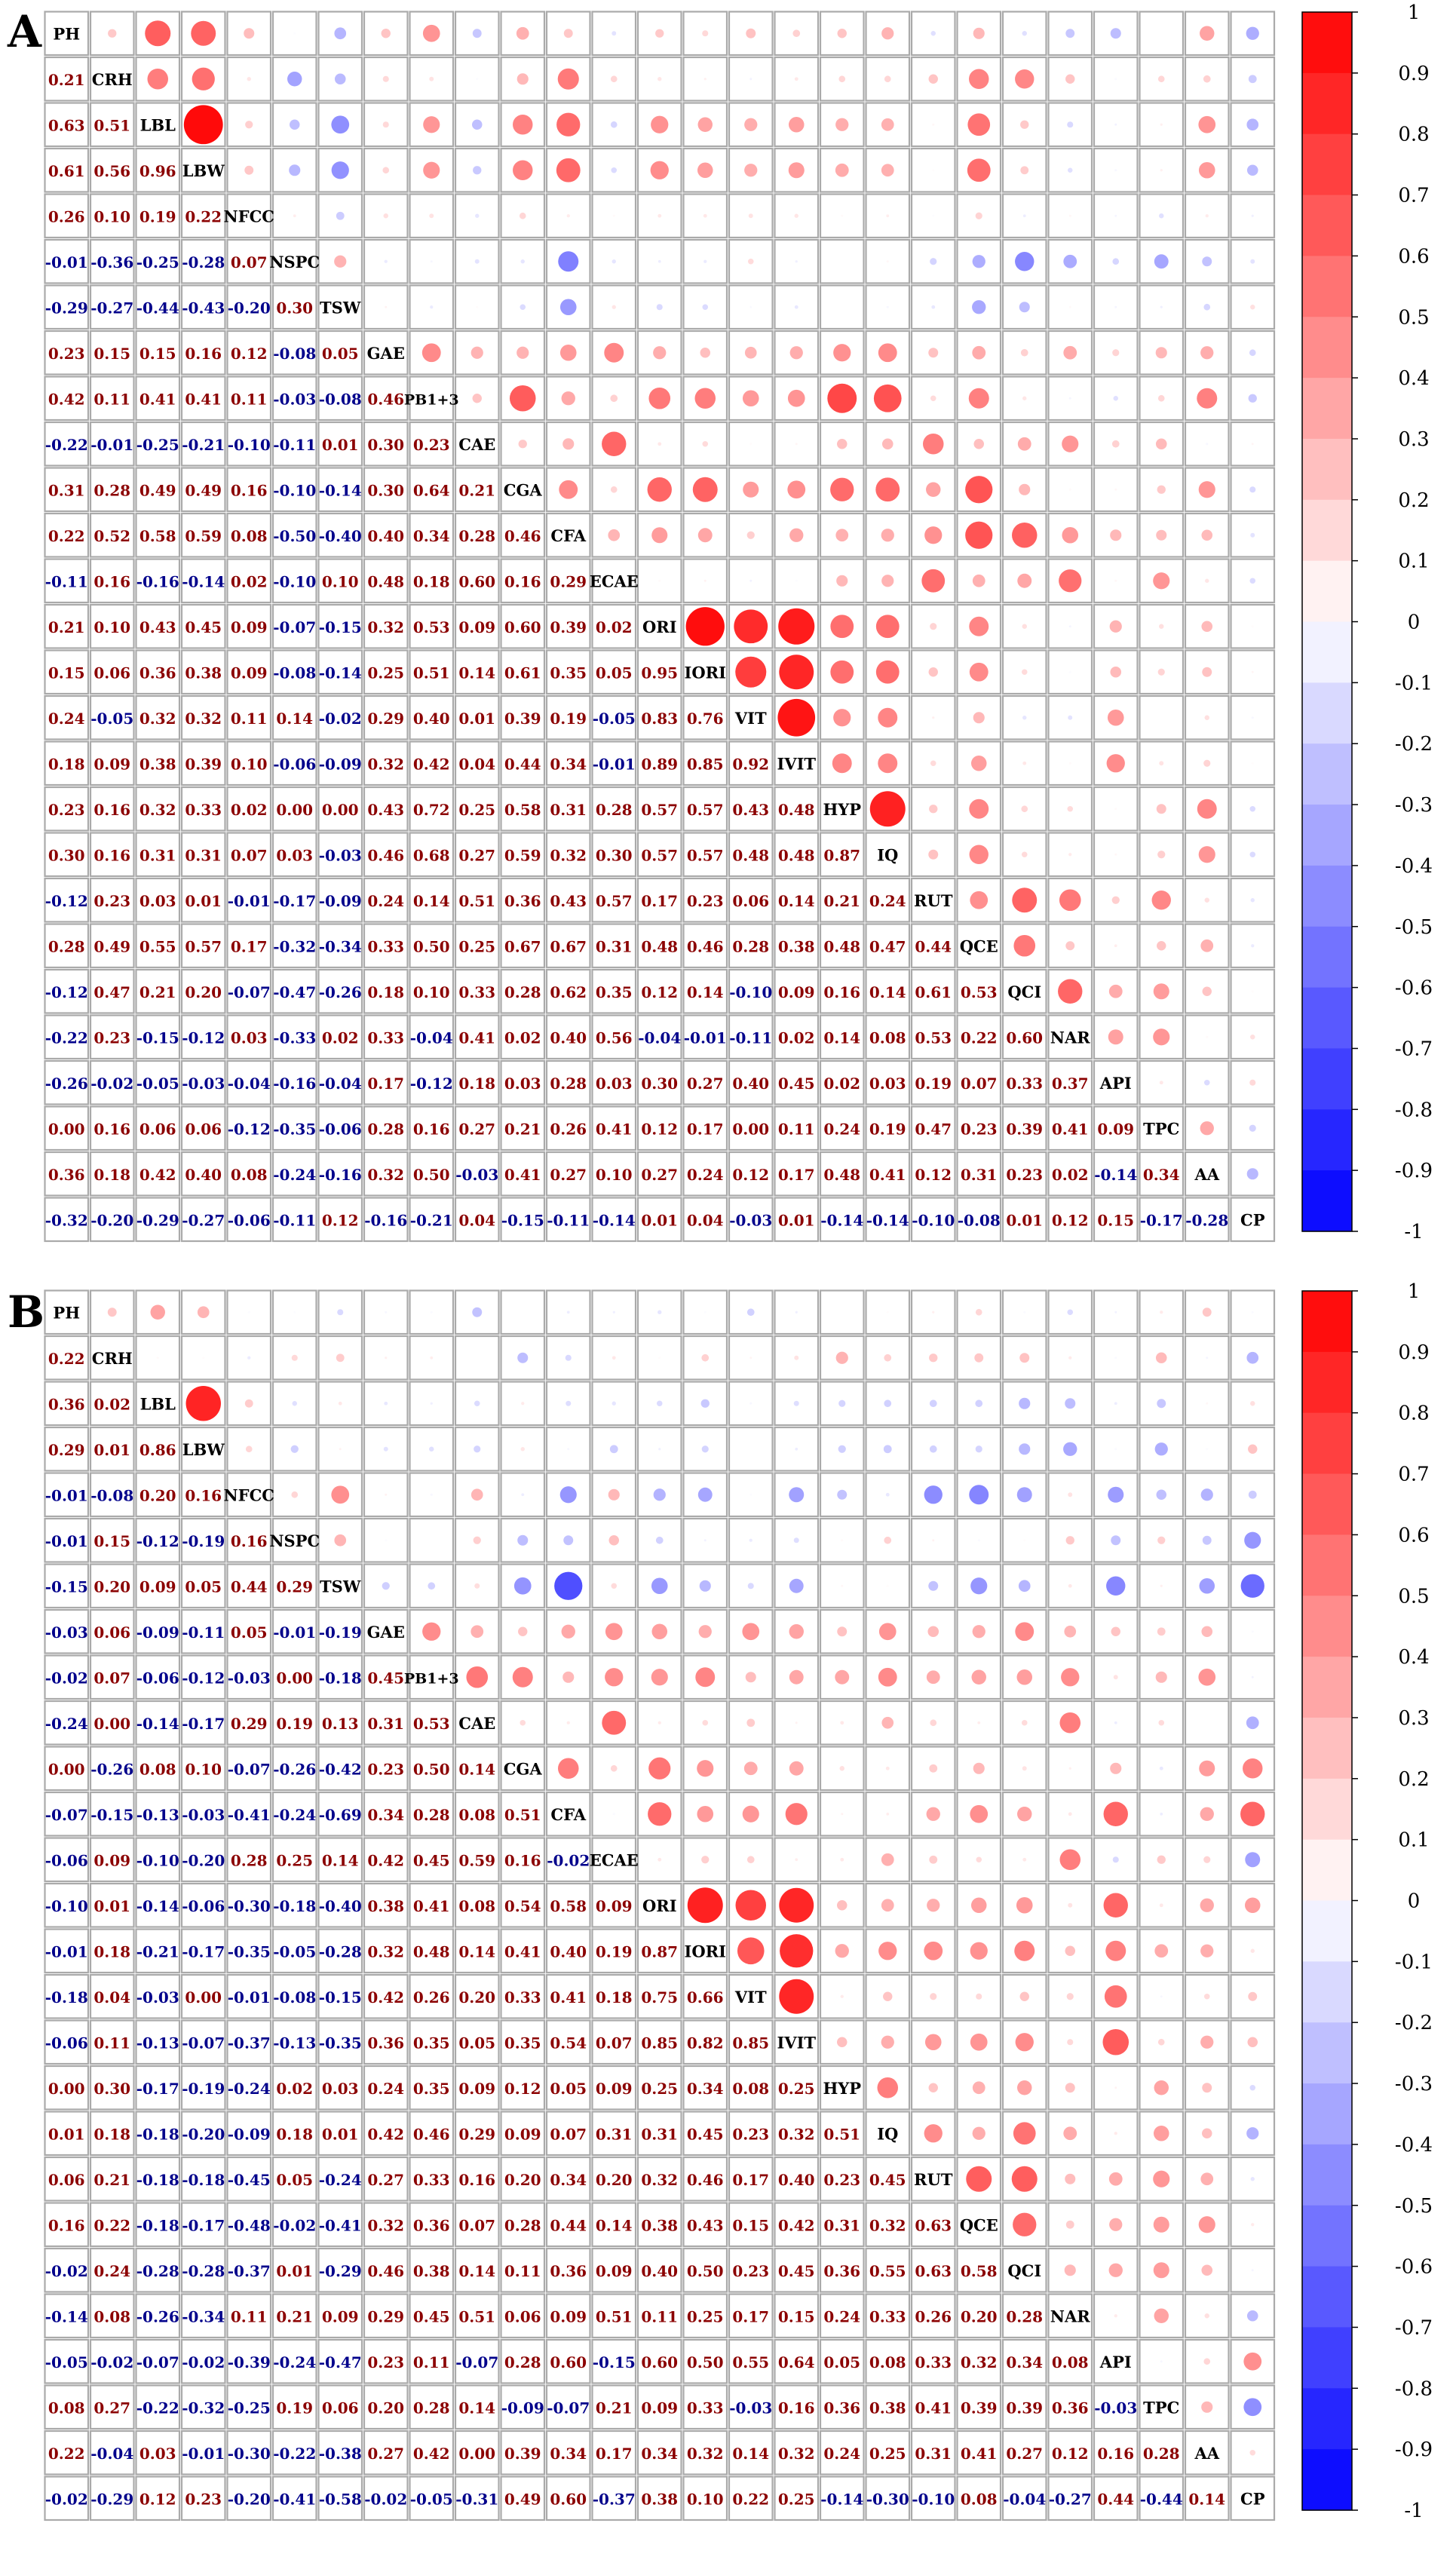 The image size is (1456, 2569). I want to click on correlation-value: -0.15, so click(66, 1586).